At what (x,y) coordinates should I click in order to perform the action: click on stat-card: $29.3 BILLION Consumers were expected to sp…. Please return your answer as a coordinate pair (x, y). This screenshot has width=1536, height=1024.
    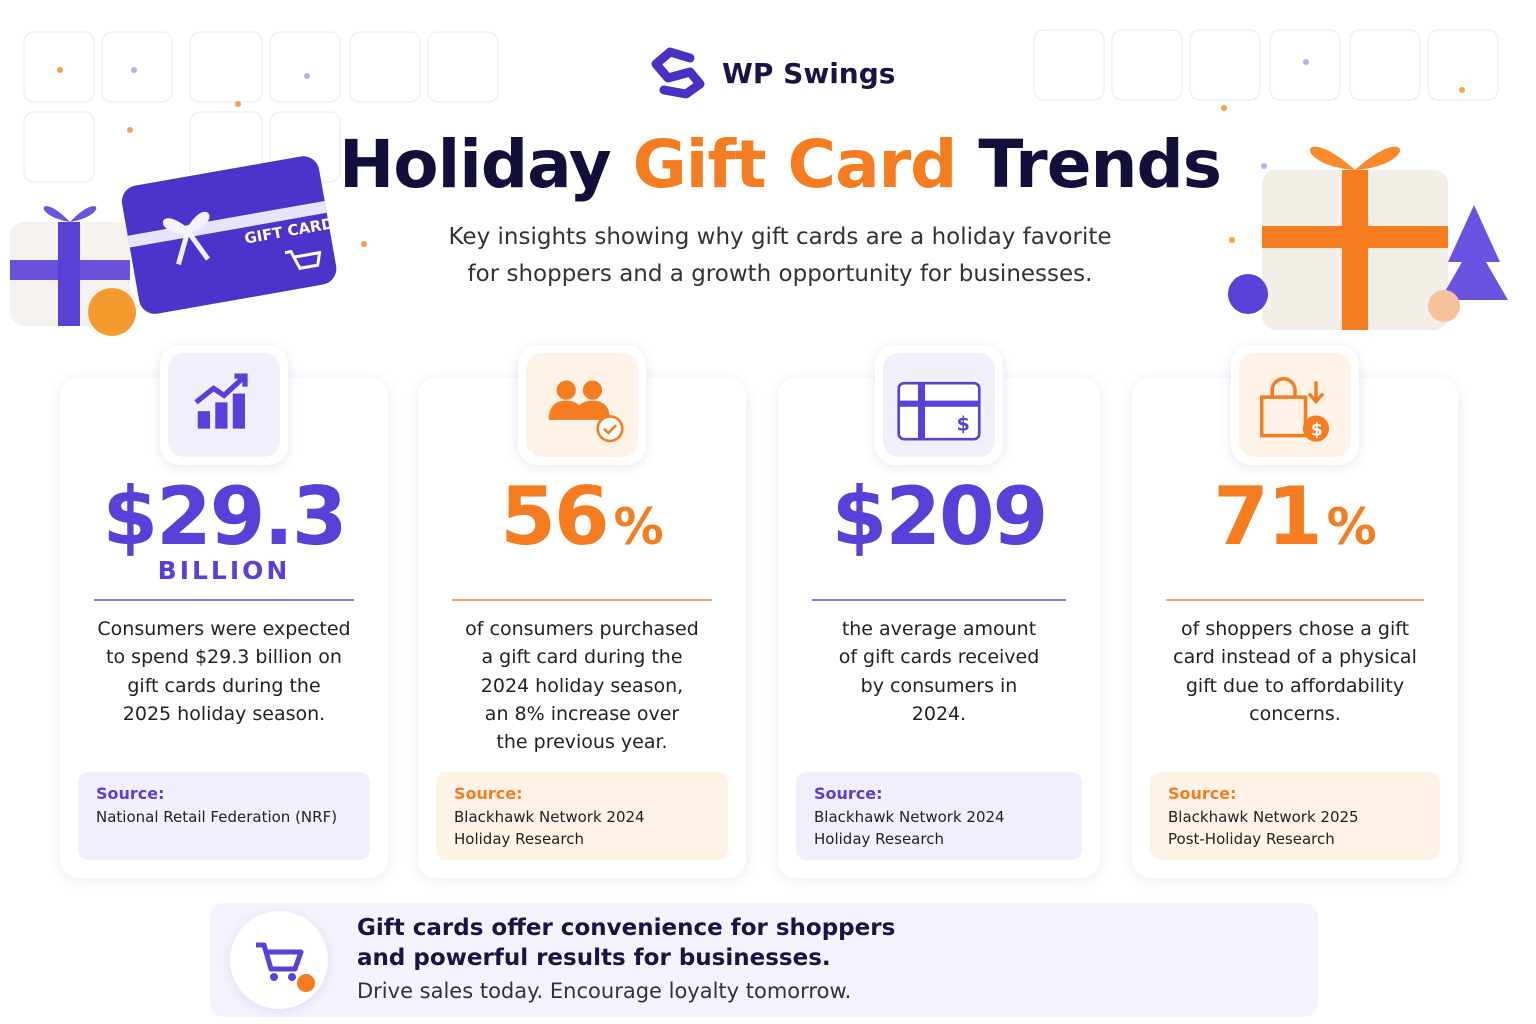
    Looking at the image, I should click on (224, 628).